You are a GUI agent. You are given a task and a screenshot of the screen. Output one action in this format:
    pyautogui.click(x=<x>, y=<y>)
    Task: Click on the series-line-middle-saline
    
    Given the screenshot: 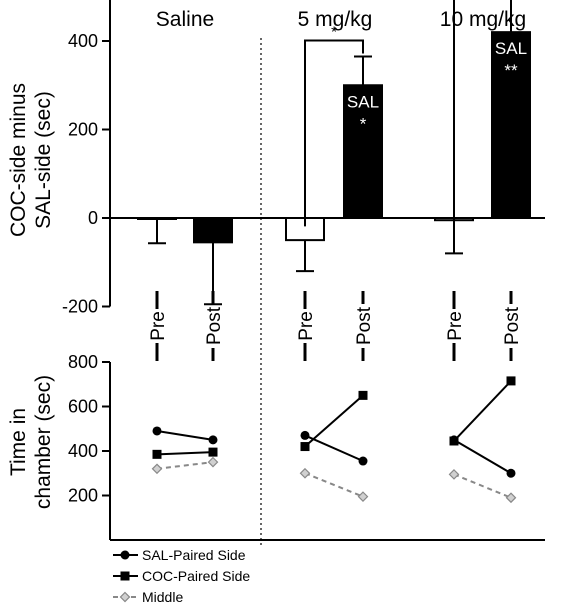 What is the action you would take?
    pyautogui.click(x=185, y=465)
    